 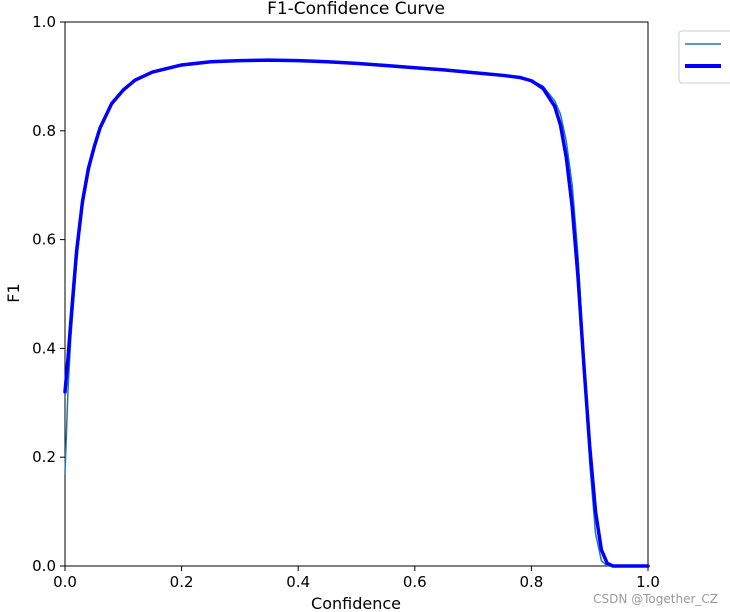 I want to click on x-axis-ticks: 0.0 0.2 0.4 0.6 0.8 1.0, so click(x=356, y=578).